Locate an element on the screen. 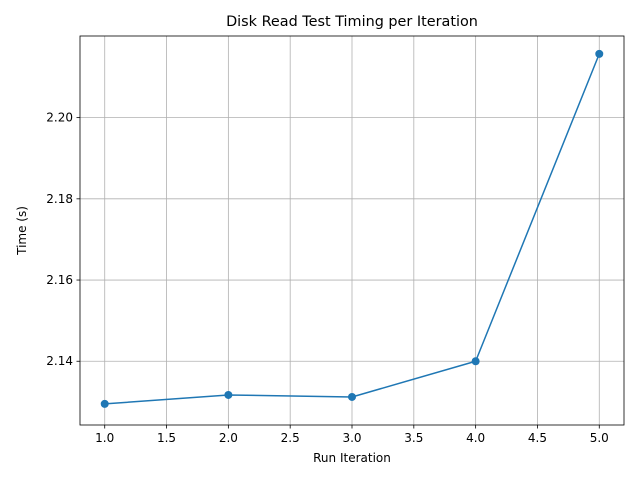 Image resolution: width=640 pixels, height=480 pixels. x-axis-label: Run Iteration is located at coordinates (352, 458).